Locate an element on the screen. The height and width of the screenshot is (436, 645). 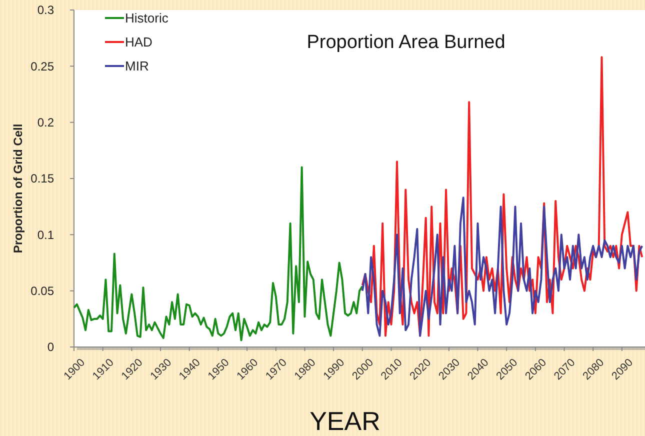
text: Proportion Area Burned is located at coordinates (406, 42).